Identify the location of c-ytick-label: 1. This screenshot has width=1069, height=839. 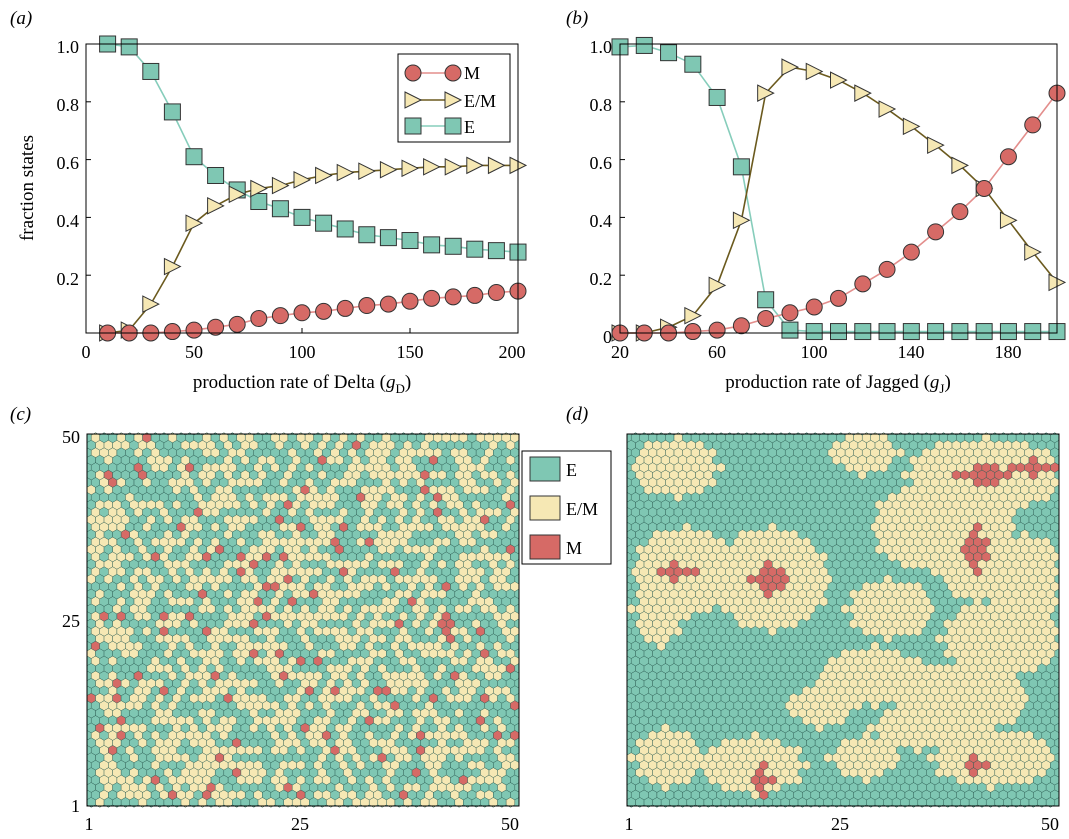
(75, 806).